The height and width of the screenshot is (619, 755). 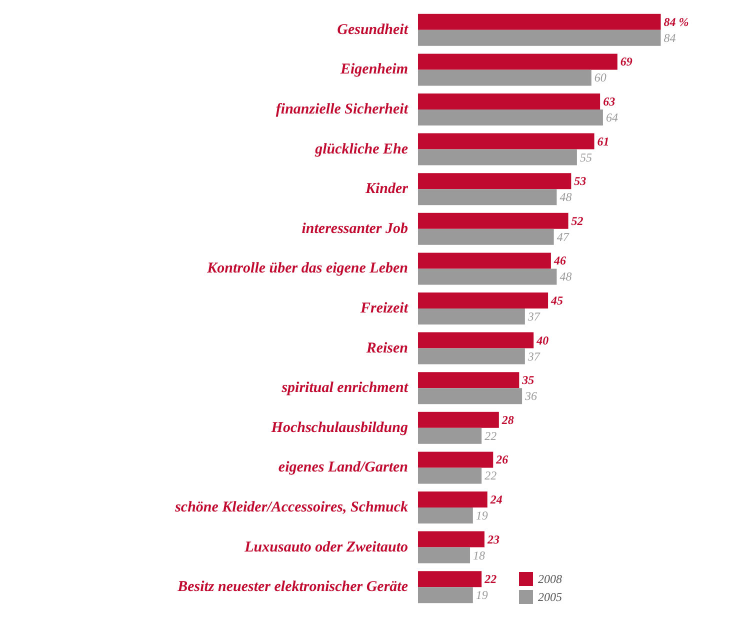 I want to click on data-label: 53, so click(x=580, y=181).